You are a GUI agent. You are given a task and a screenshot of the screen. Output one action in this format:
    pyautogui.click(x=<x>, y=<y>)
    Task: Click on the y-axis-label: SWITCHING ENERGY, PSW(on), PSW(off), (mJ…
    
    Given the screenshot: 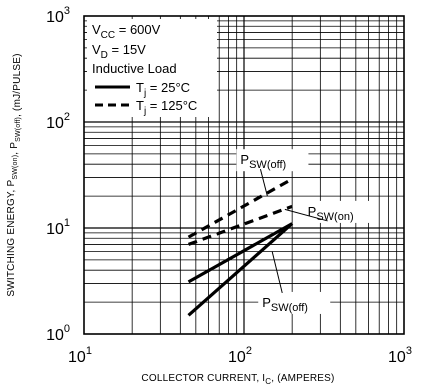 What is the action you would take?
    pyautogui.click(x=14, y=174)
    